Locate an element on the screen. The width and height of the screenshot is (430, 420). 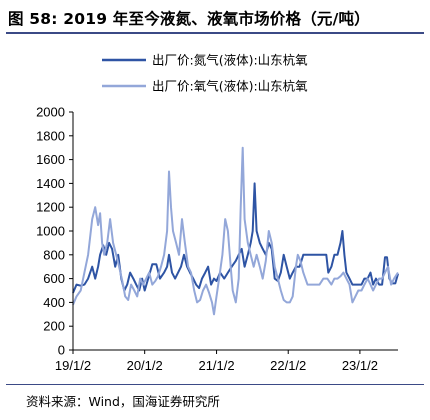
y-tick-label: 1600 is located at coordinates (50, 159).